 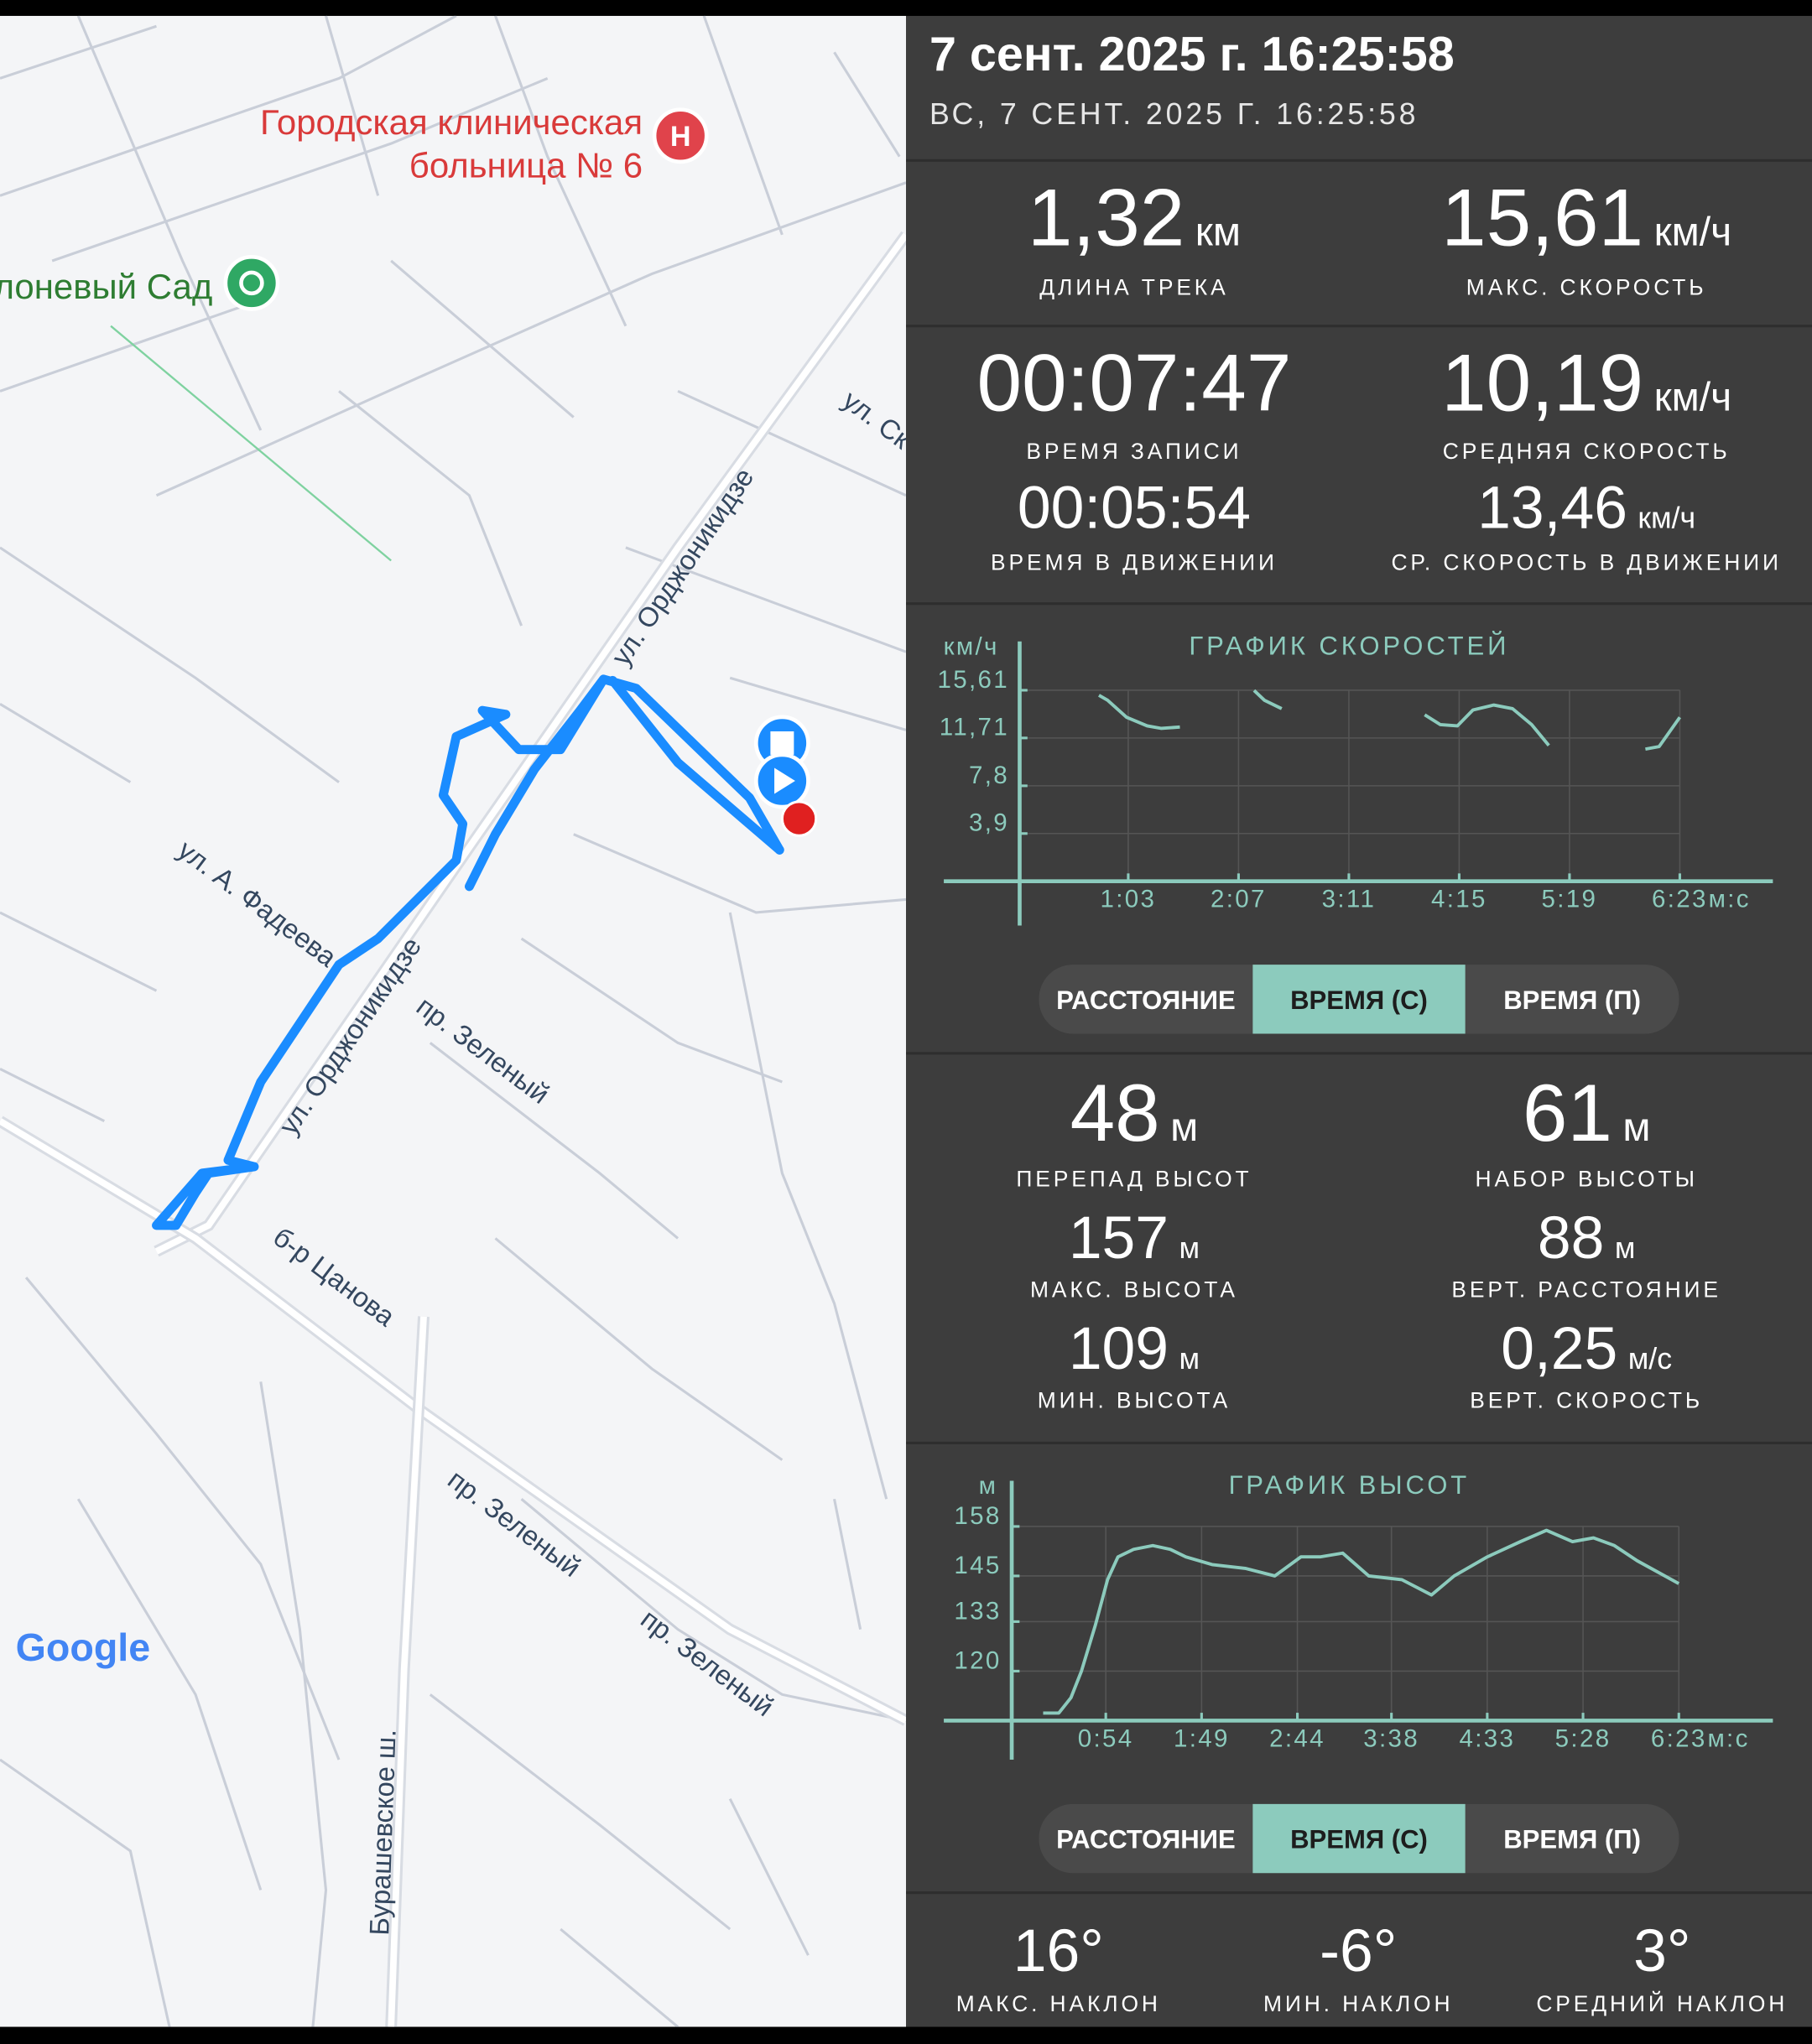 I want to click on x-tick-label: 4:15, so click(x=1459, y=899).